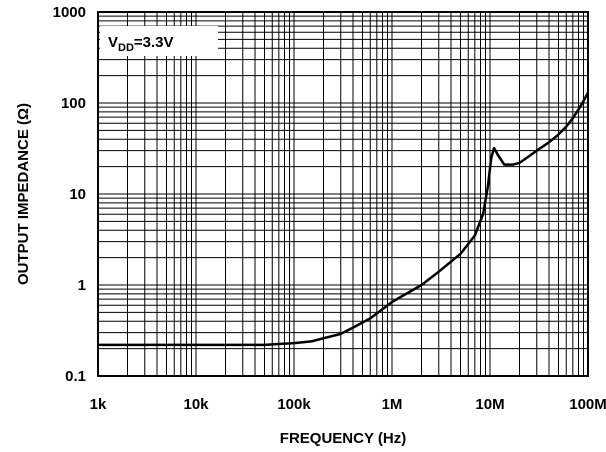  What do you see at coordinates (113, 42) in the screenshot?
I see `annotation-main: V` at bounding box center [113, 42].